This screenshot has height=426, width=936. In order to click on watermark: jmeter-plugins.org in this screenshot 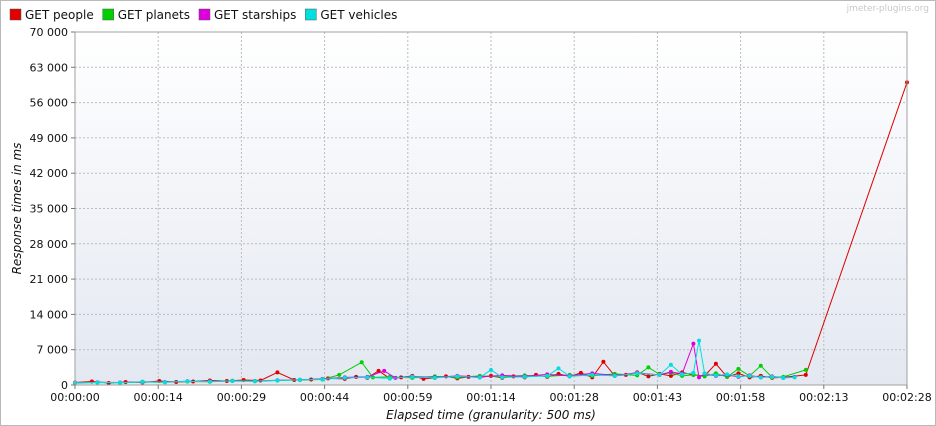, I will do `click(887, 9)`.